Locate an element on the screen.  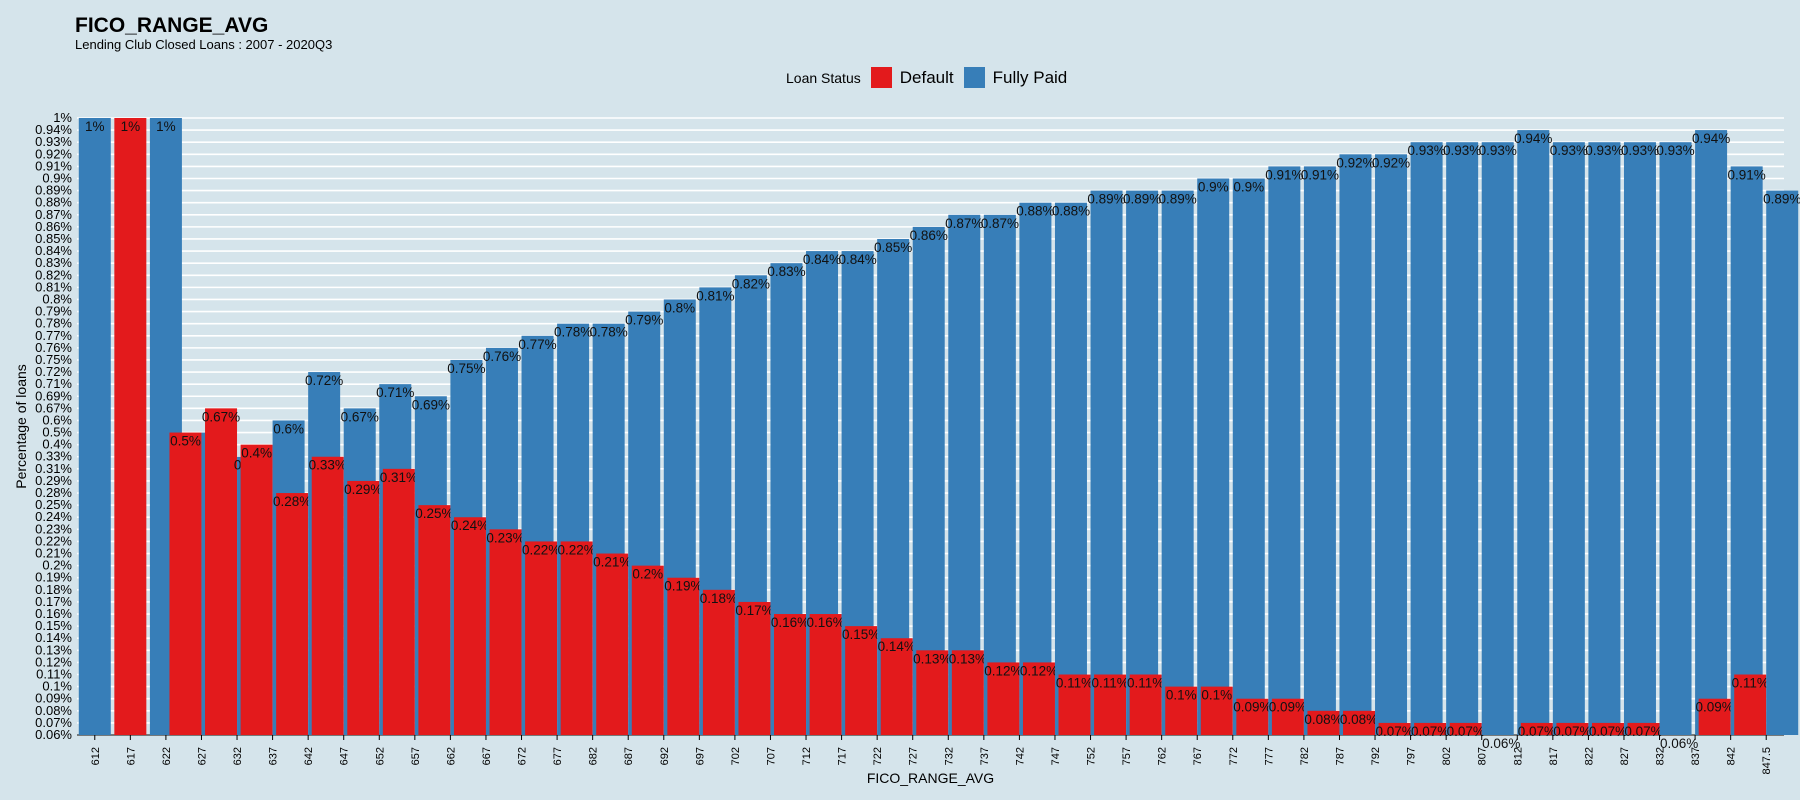
x-tick-label: 737 is located at coordinates (985, 756).